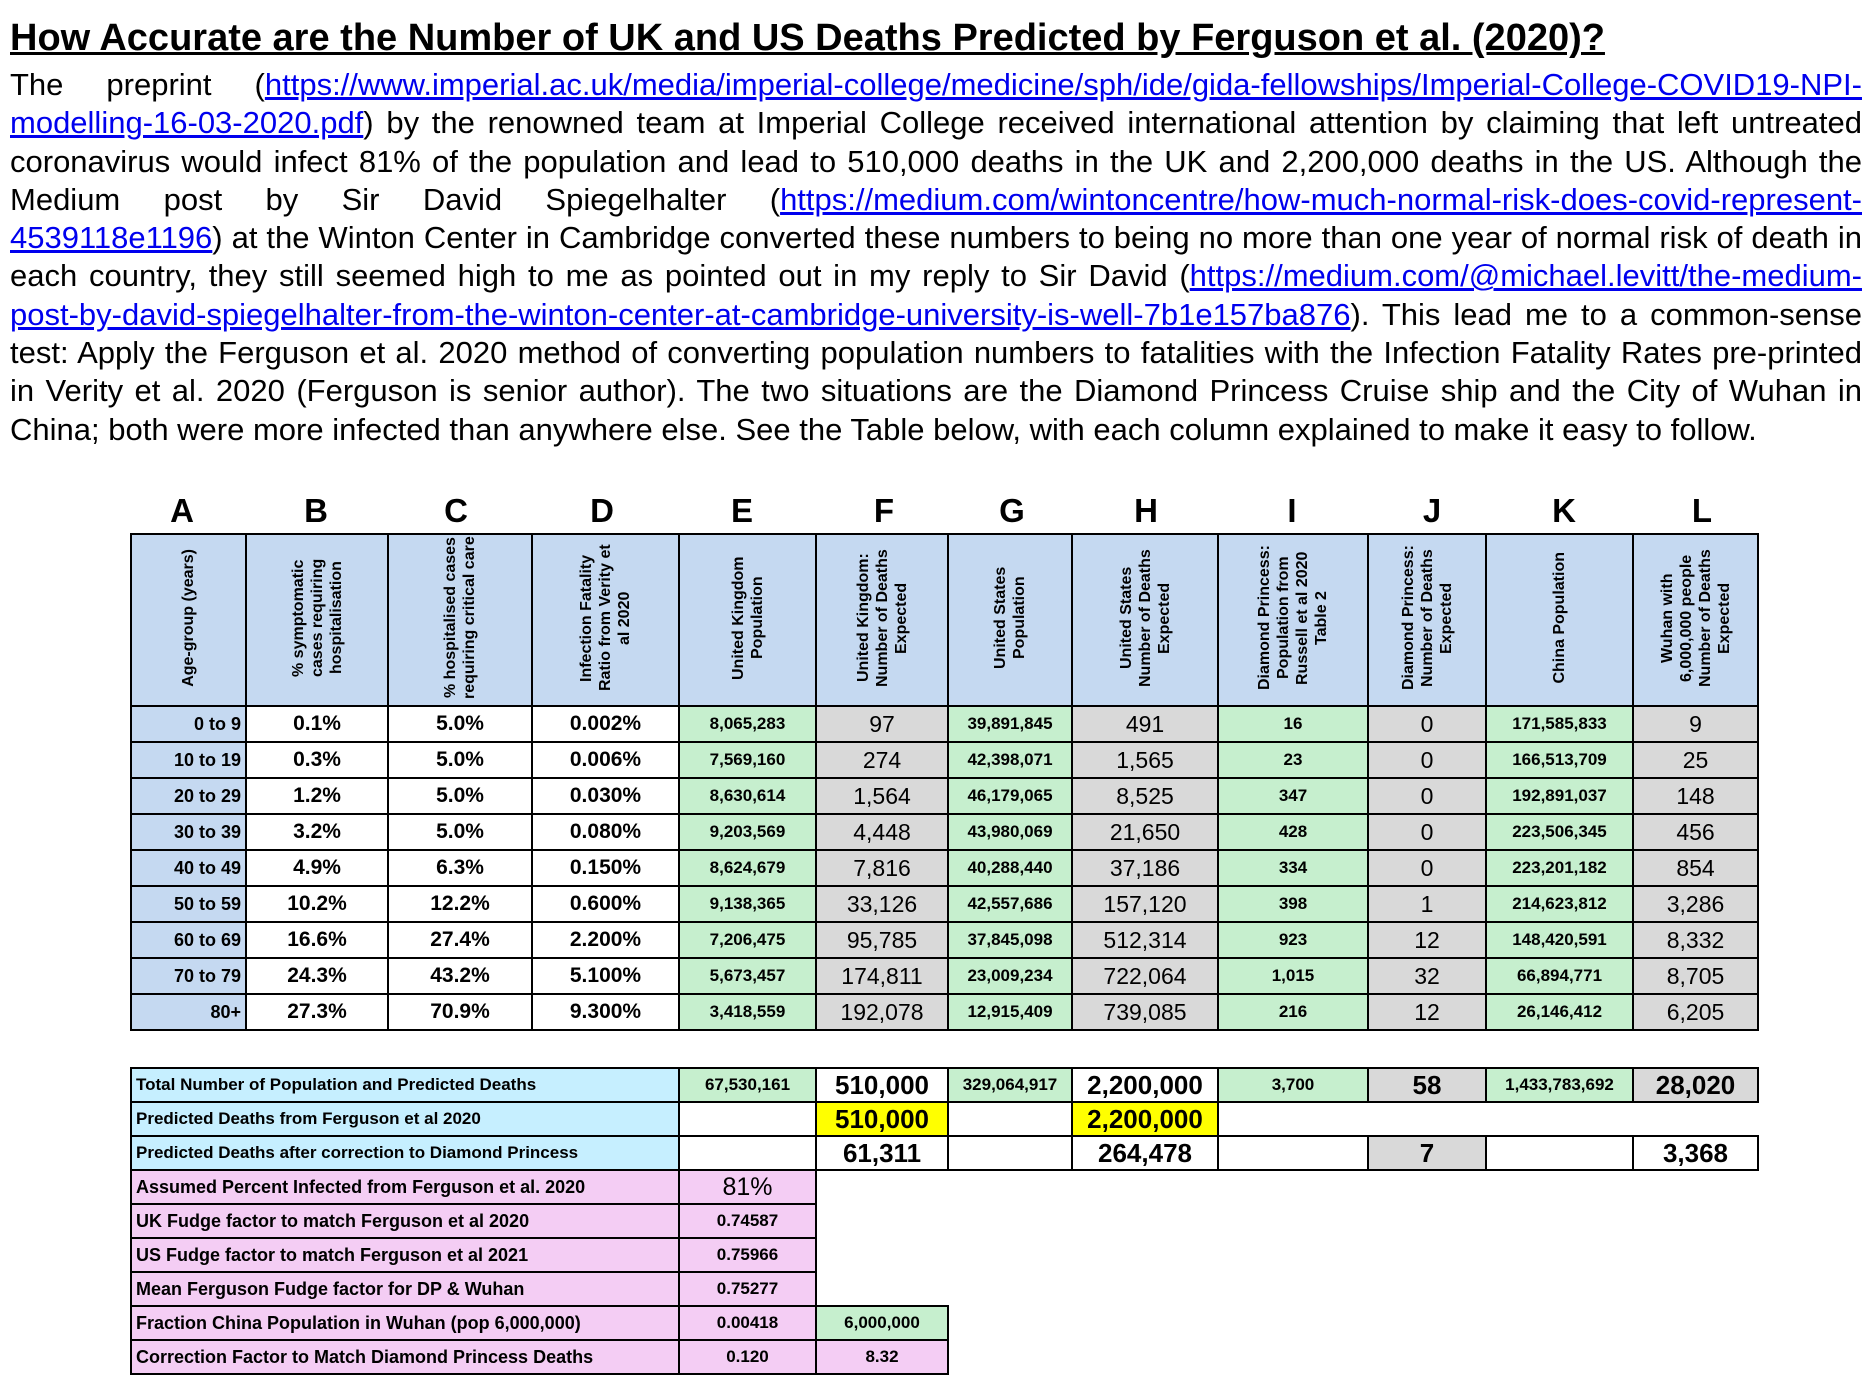  What do you see at coordinates (456, 510) in the screenshot?
I see `column-letter: C` at bounding box center [456, 510].